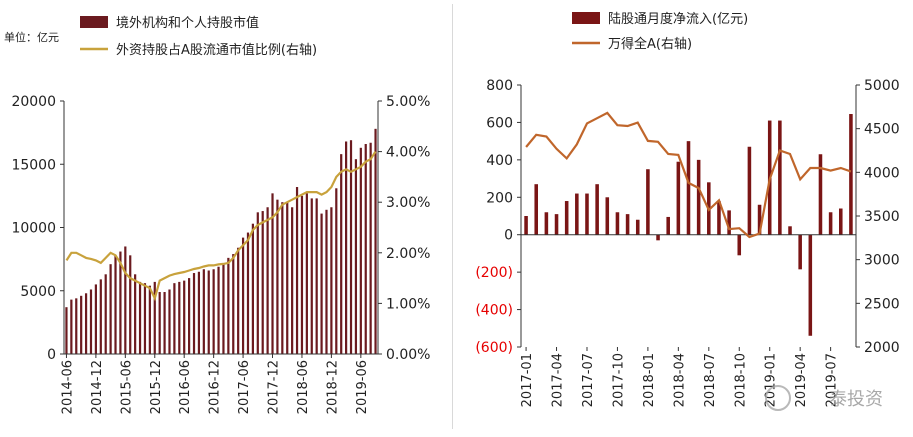 The image size is (913, 437). What do you see at coordinates (679, 380) in the screenshot?
I see `right-x-tick-label: 2018-04` at bounding box center [679, 380].